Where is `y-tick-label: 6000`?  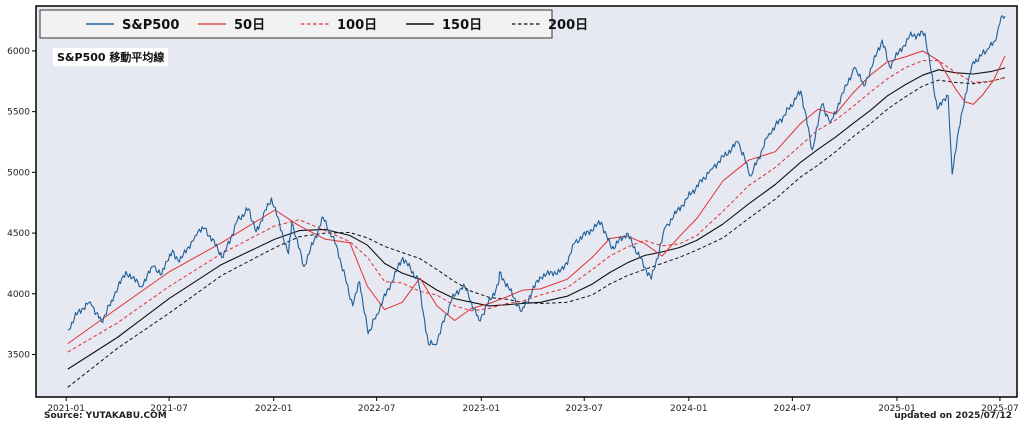
y-tick-label: 6000 is located at coordinates (18, 52).